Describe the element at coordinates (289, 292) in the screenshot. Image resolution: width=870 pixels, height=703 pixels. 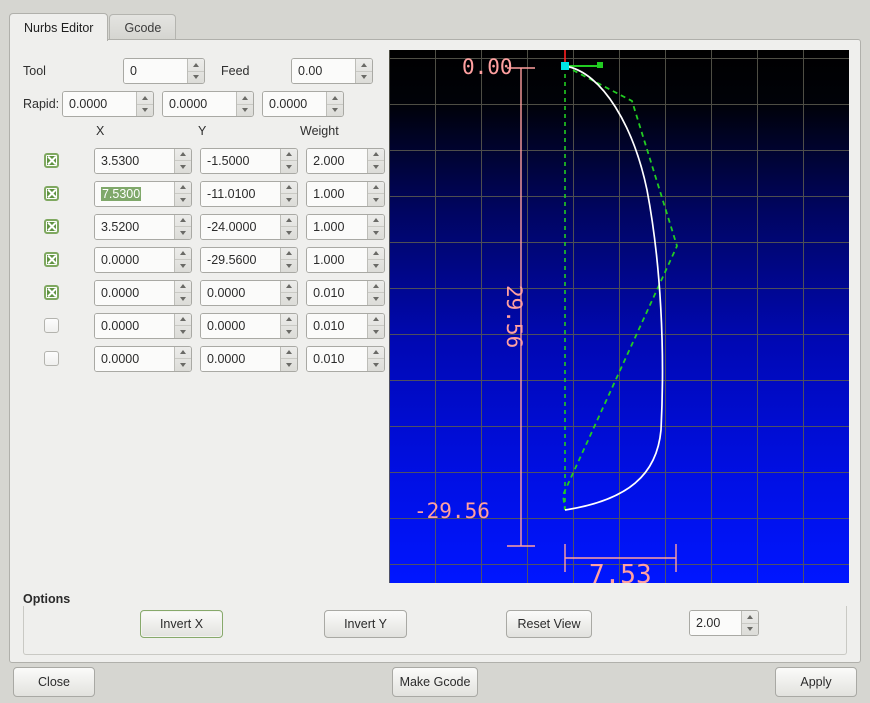
I see `control-point-y-spin-buttons` at that location.